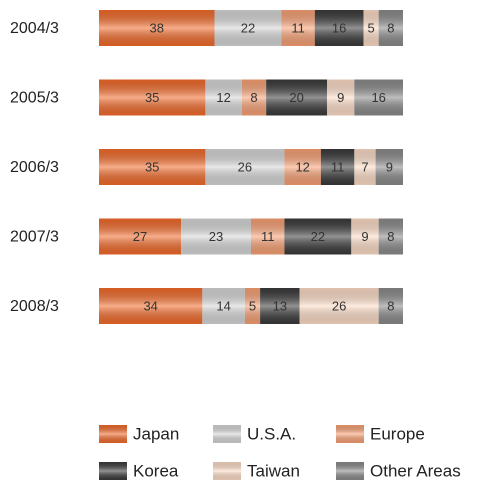 This screenshot has height=485, width=489. I want to click on value-label: 13, so click(280, 305).